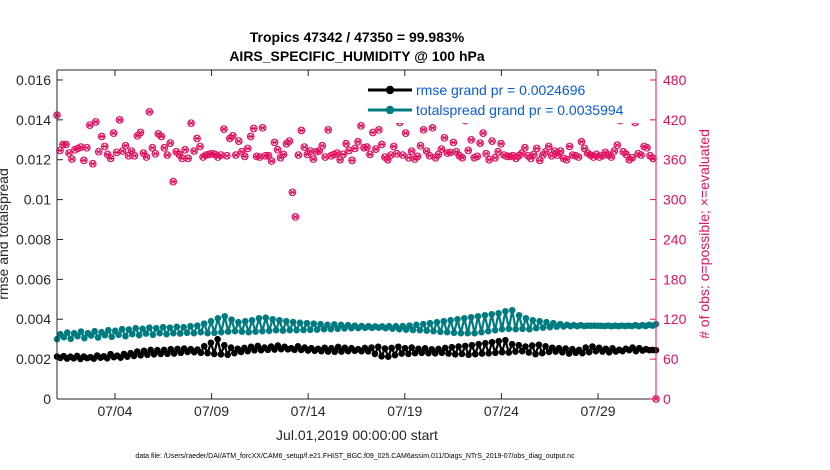  I want to click on x-tick-label: 07/14, so click(308, 411).